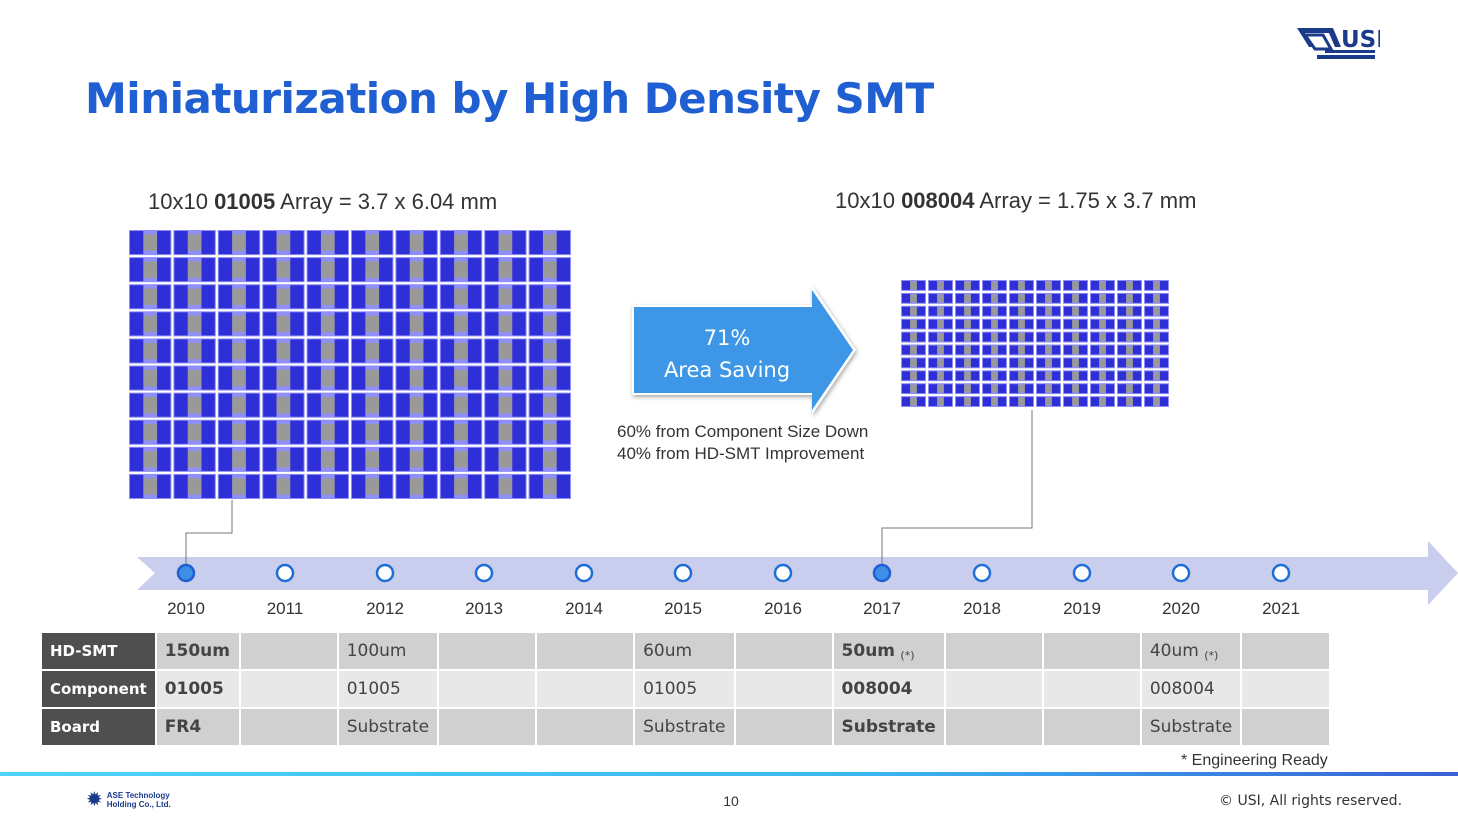  What do you see at coordinates (376, 651) in the screenshot?
I see `cell-value: 100um` at bounding box center [376, 651].